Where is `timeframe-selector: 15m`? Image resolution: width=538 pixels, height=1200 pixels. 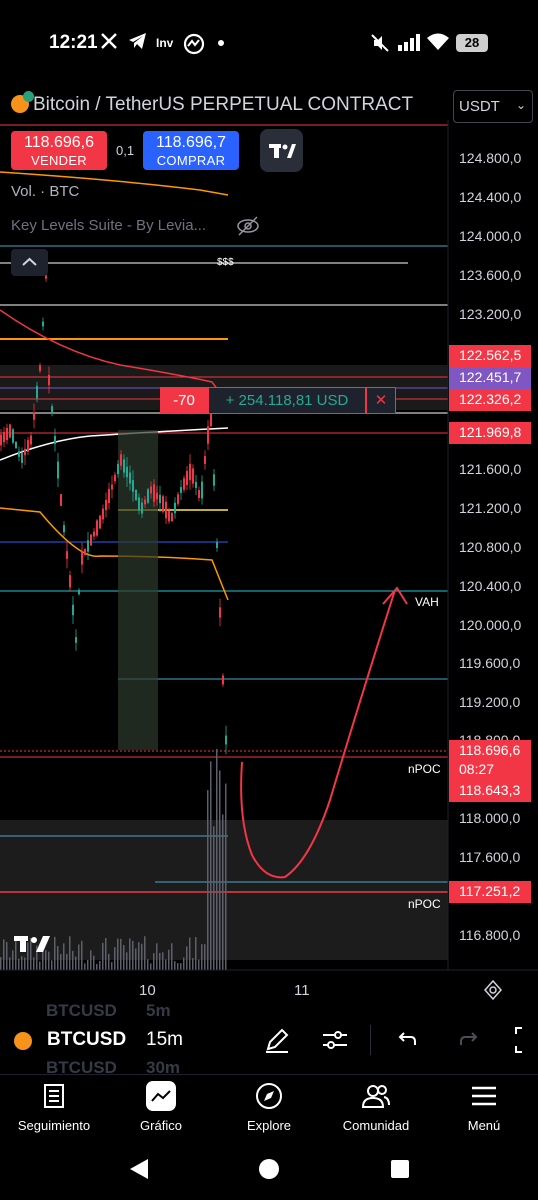 timeframe-selector: 15m is located at coordinates (164, 1039).